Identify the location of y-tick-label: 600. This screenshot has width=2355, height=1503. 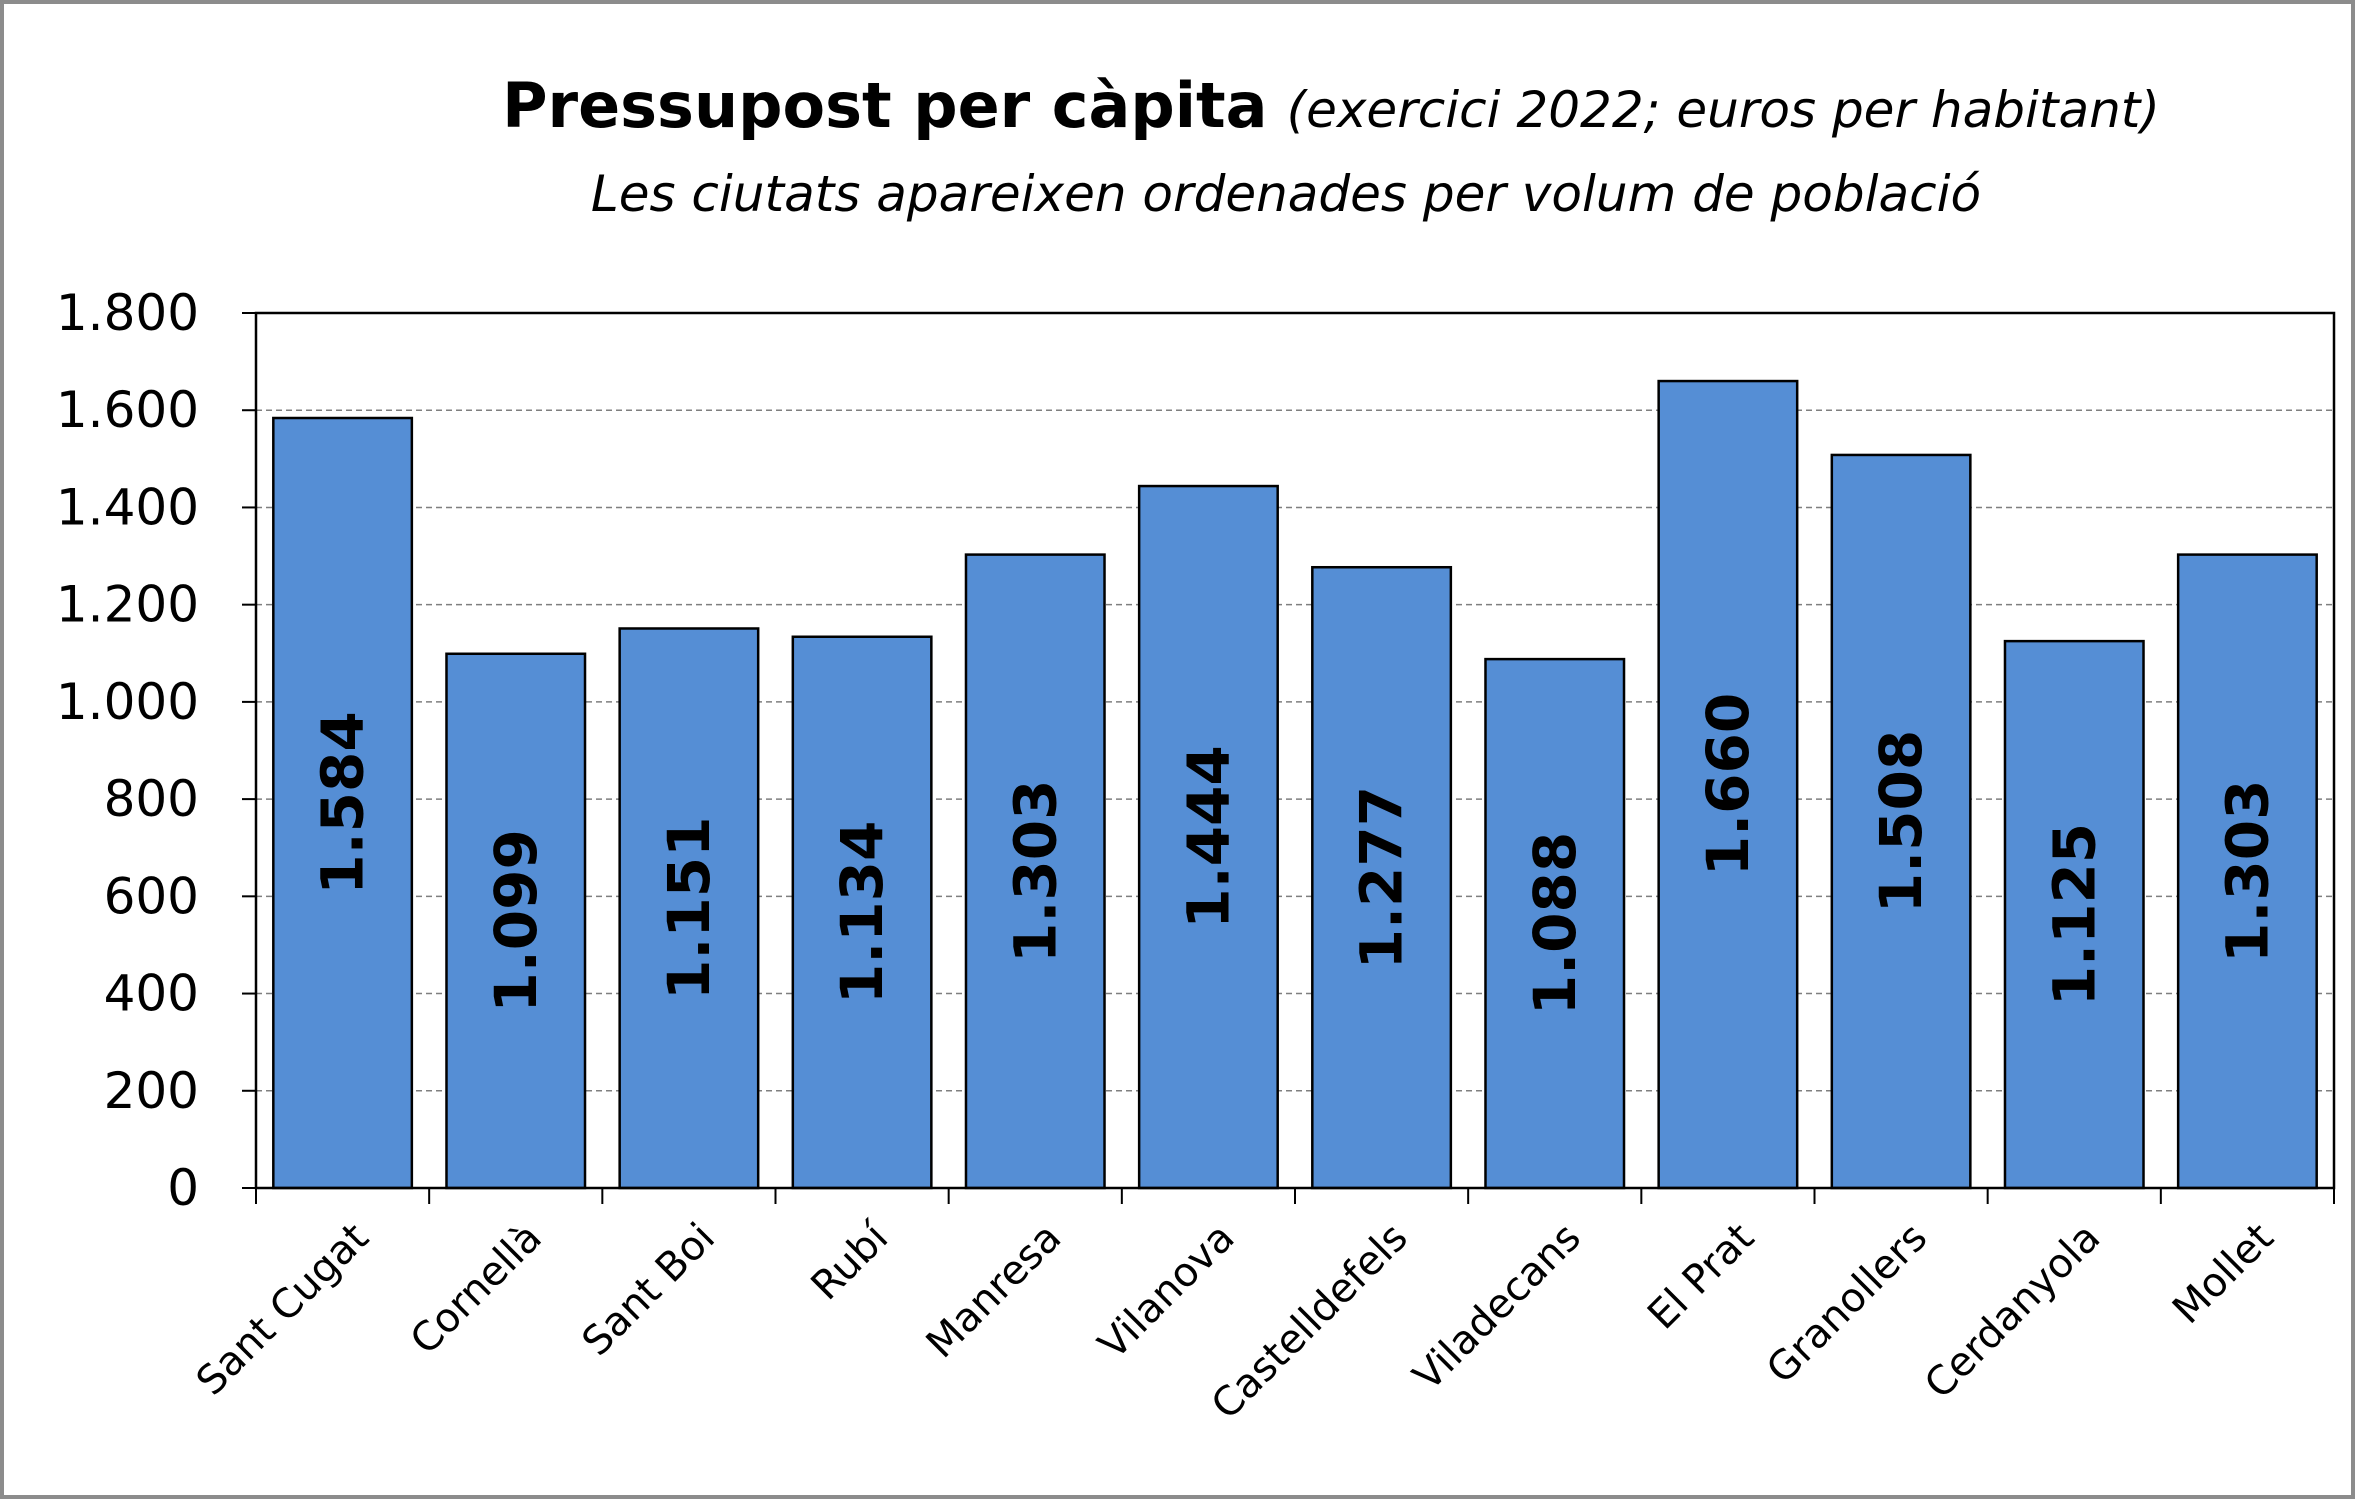
(151, 896).